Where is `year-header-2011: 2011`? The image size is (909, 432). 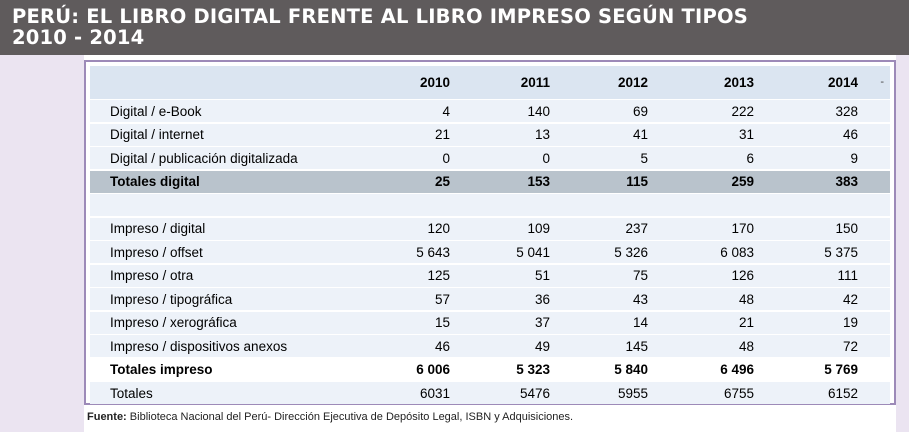 year-header-2011: 2011 is located at coordinates (535, 82).